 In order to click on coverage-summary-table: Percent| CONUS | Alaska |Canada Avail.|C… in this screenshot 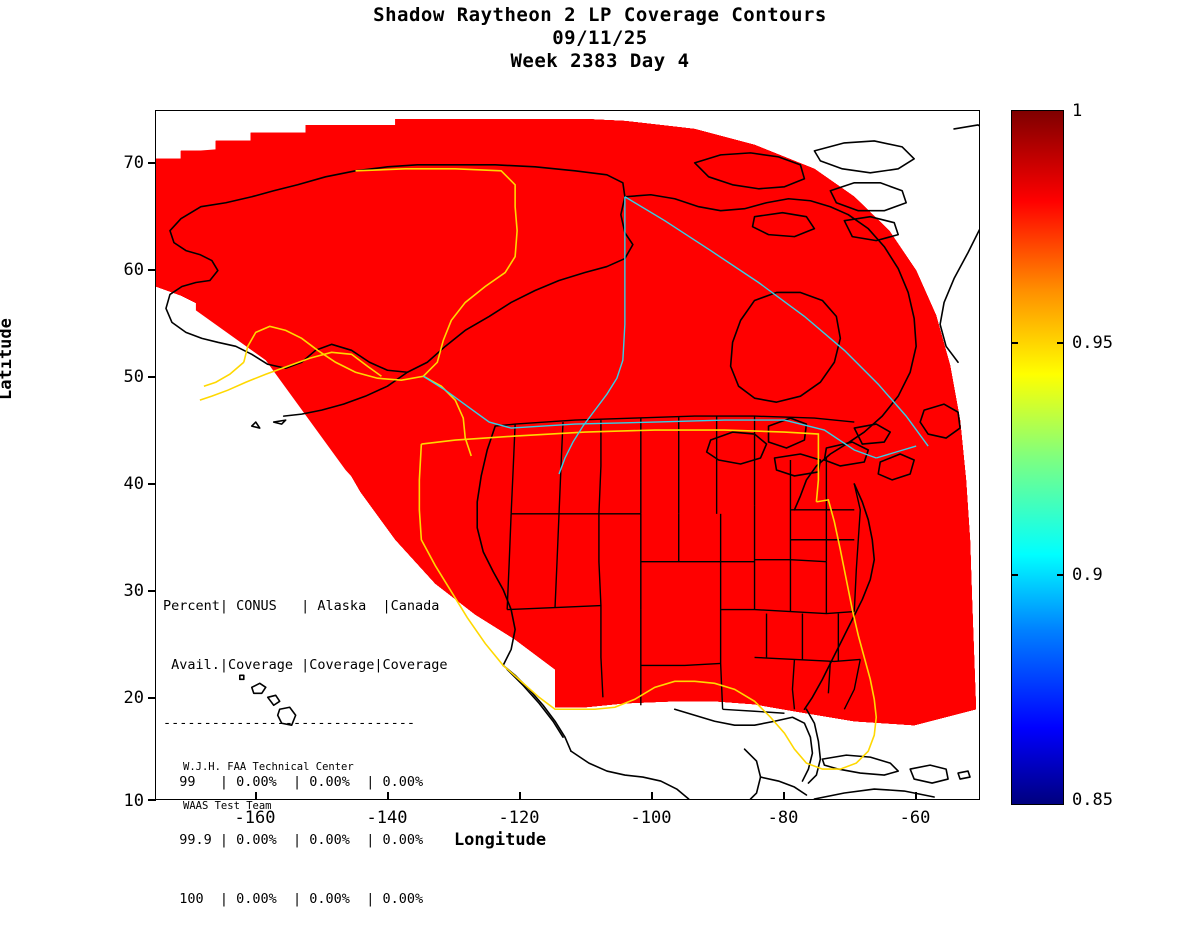, I will do `click(305, 753)`.